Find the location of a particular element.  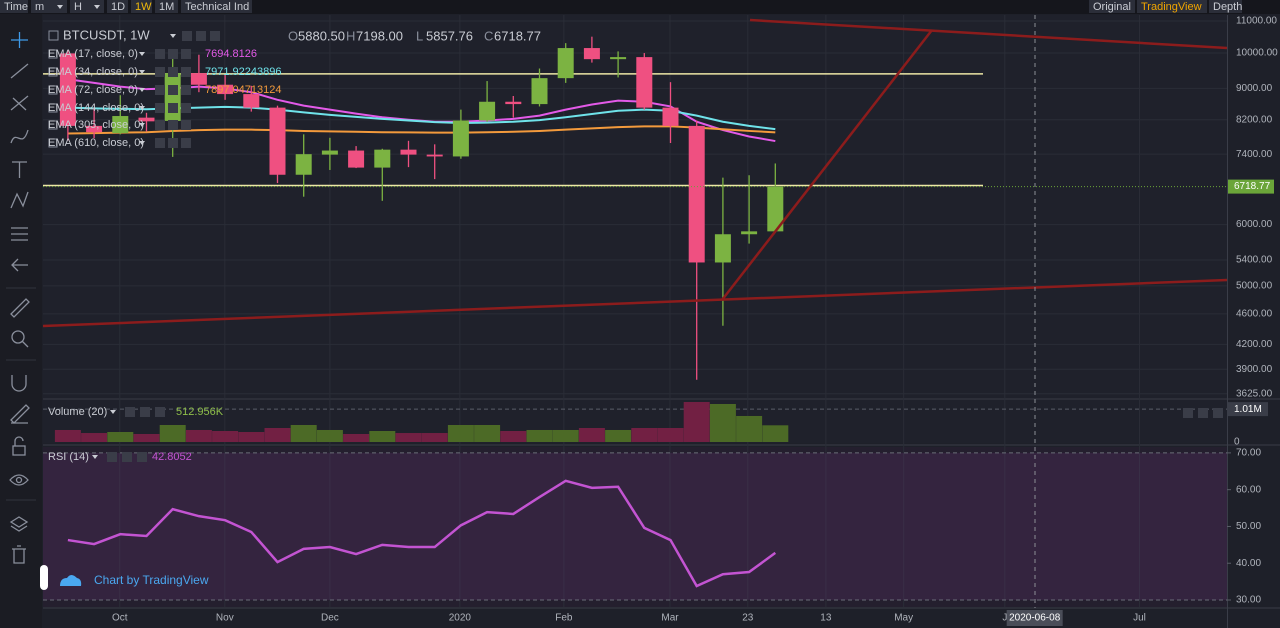

magnet-tool is located at coordinates (19, 383).